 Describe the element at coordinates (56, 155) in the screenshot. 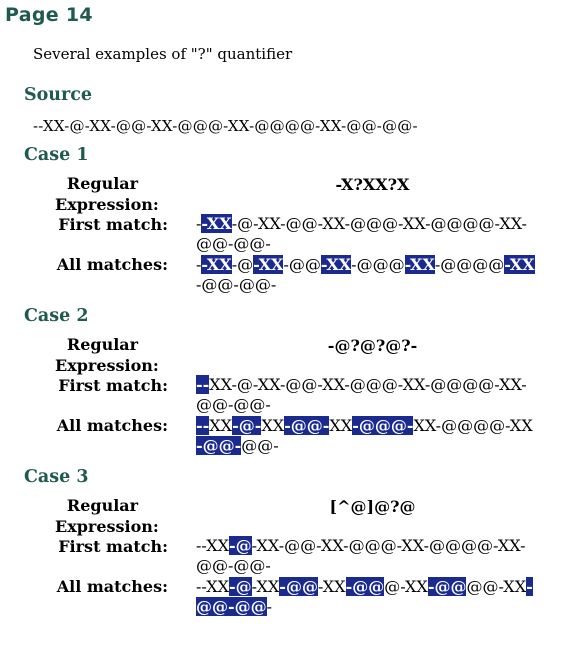

I see `case-heading: Case 1` at that location.